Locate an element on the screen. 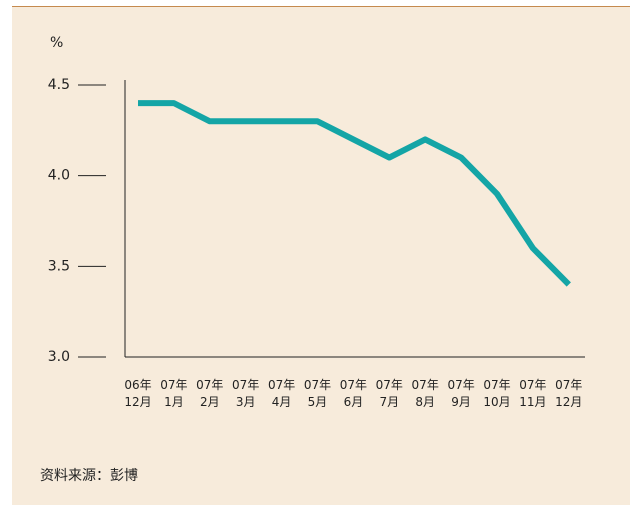  x-tick-label: 07年 2月 is located at coordinates (210, 393).